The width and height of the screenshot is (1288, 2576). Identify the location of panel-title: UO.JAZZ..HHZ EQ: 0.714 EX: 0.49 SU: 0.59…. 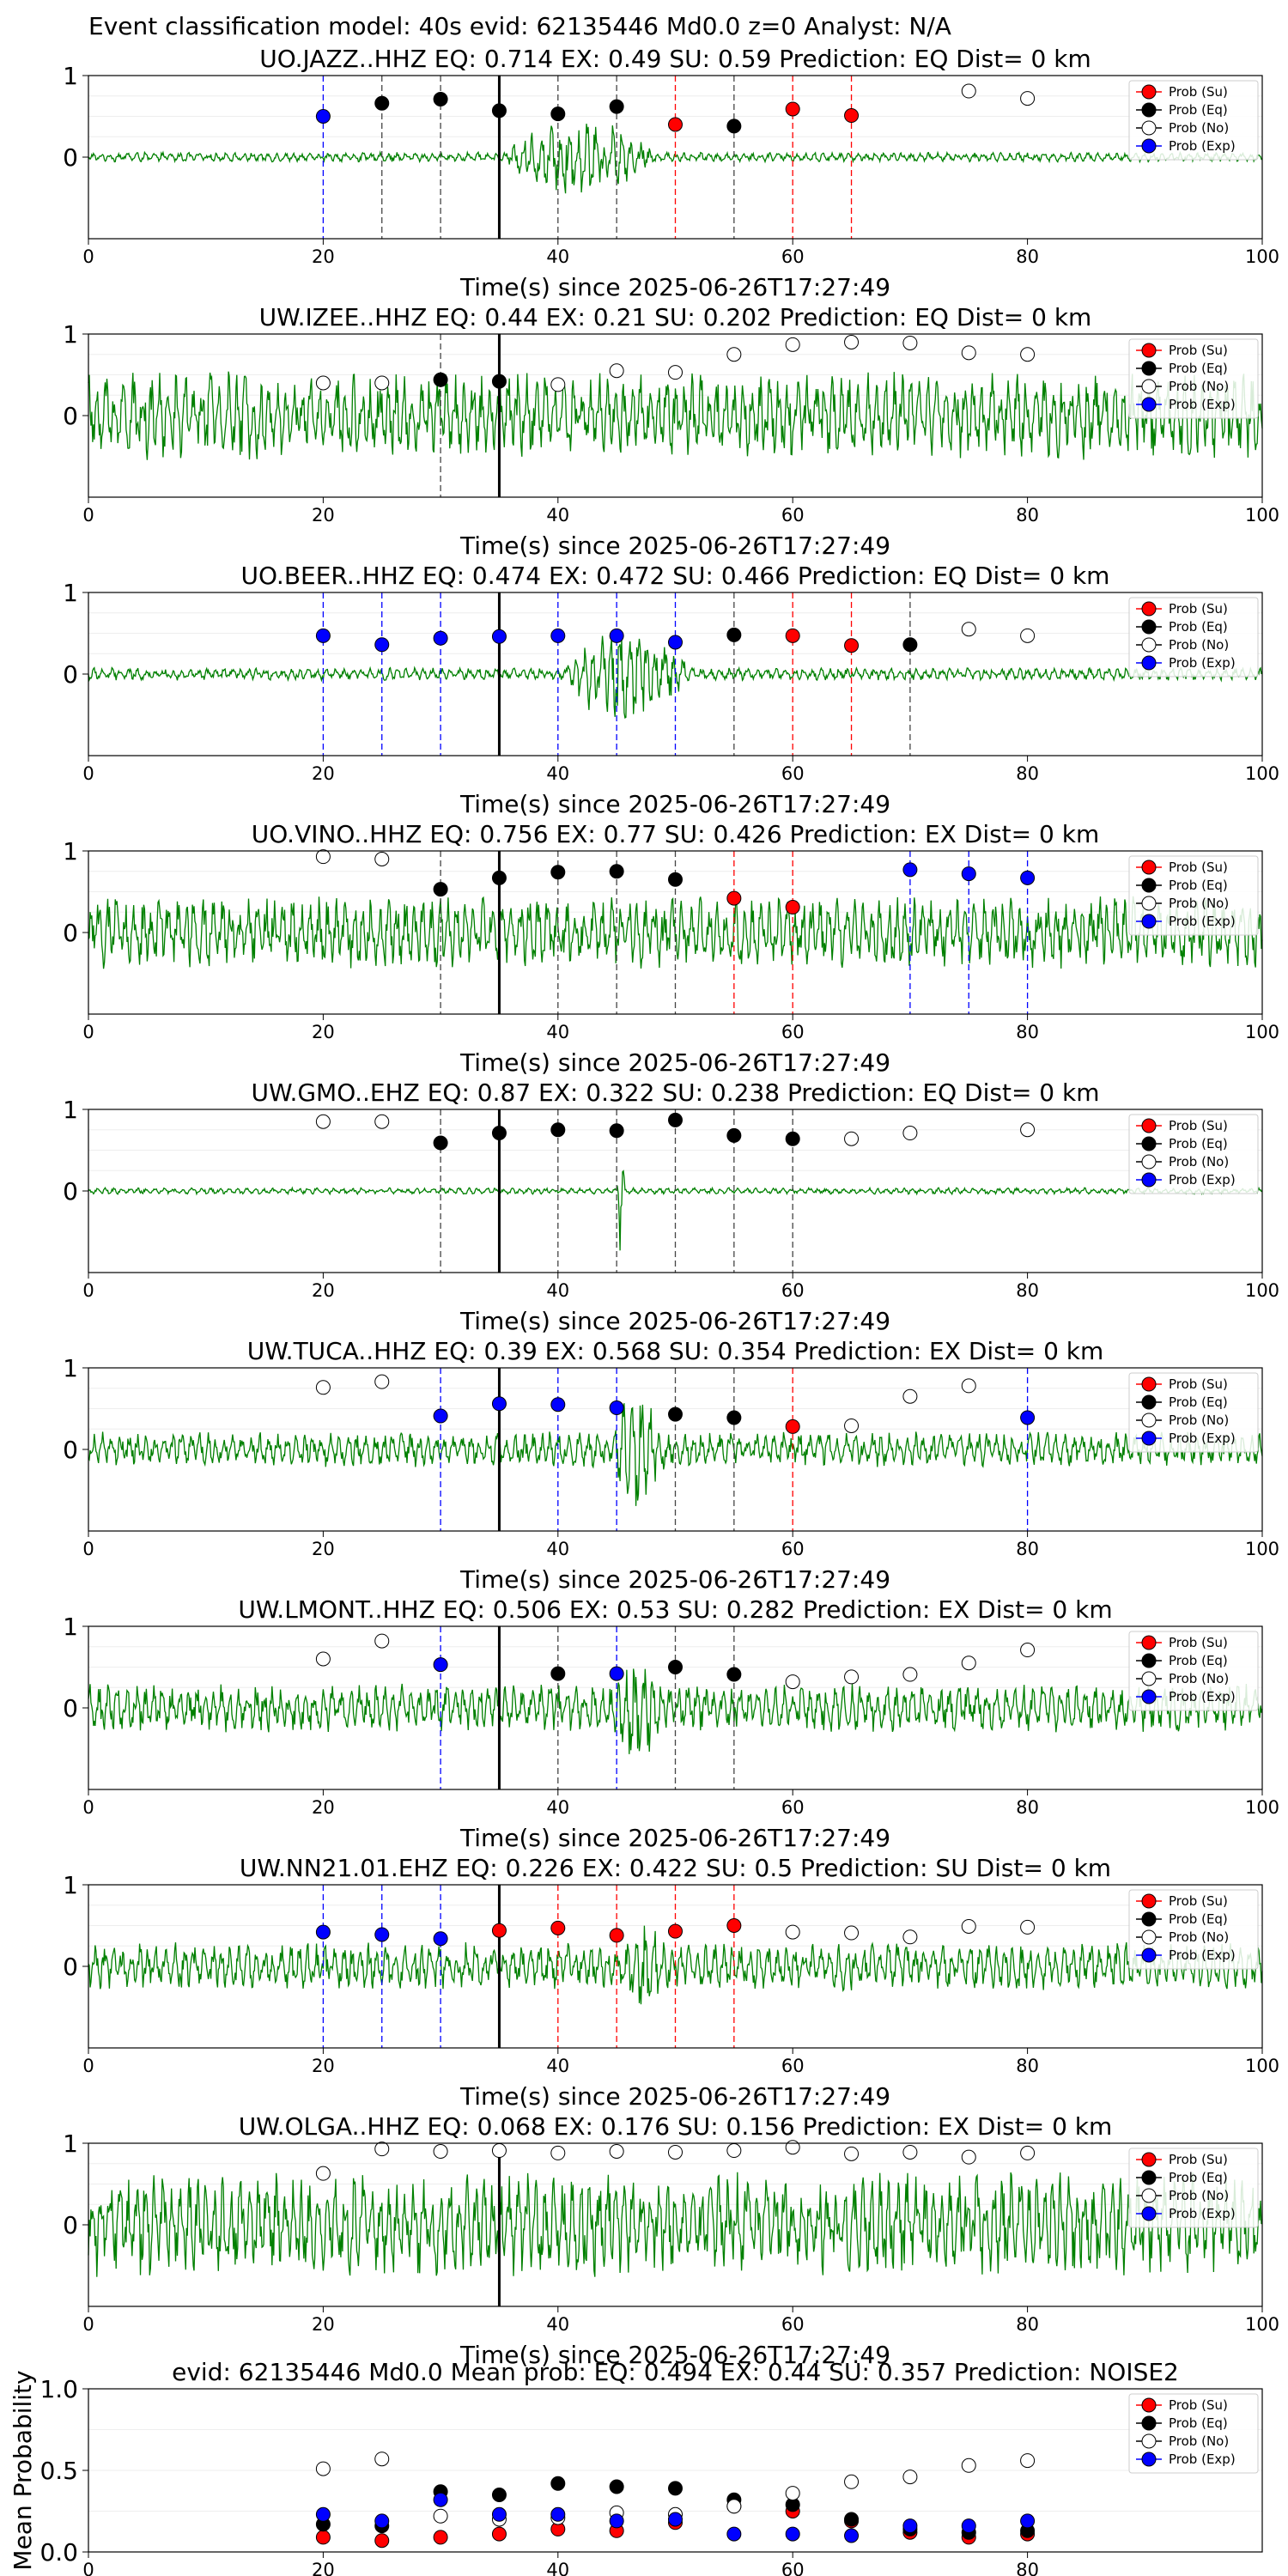
(675, 59).